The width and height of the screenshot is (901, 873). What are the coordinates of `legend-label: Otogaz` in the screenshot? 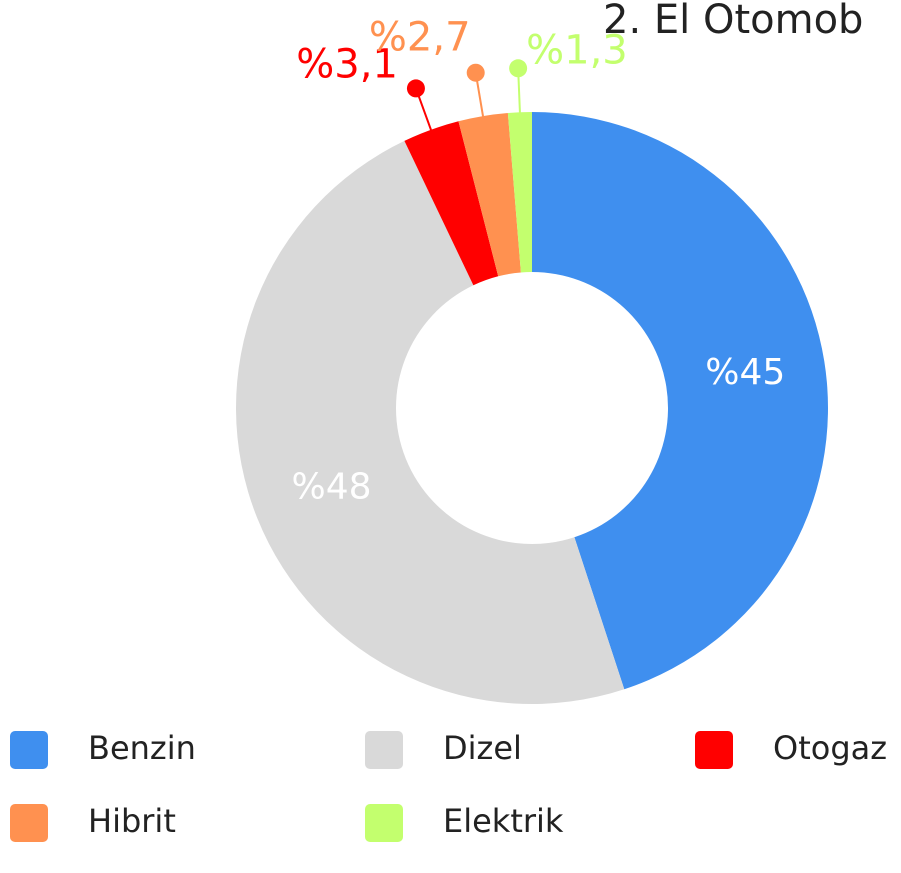 It's located at (830, 748).